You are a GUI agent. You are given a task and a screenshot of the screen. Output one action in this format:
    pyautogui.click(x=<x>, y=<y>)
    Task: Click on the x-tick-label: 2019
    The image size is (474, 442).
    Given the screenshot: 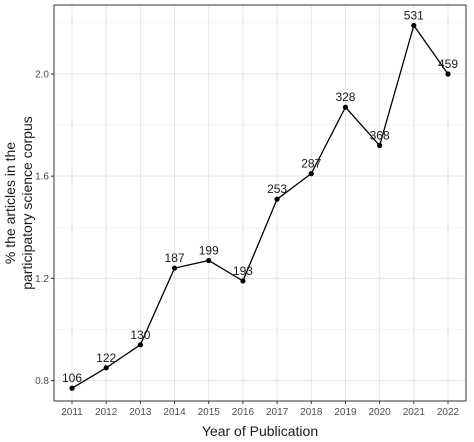 What is the action you would take?
    pyautogui.click(x=345, y=412)
    